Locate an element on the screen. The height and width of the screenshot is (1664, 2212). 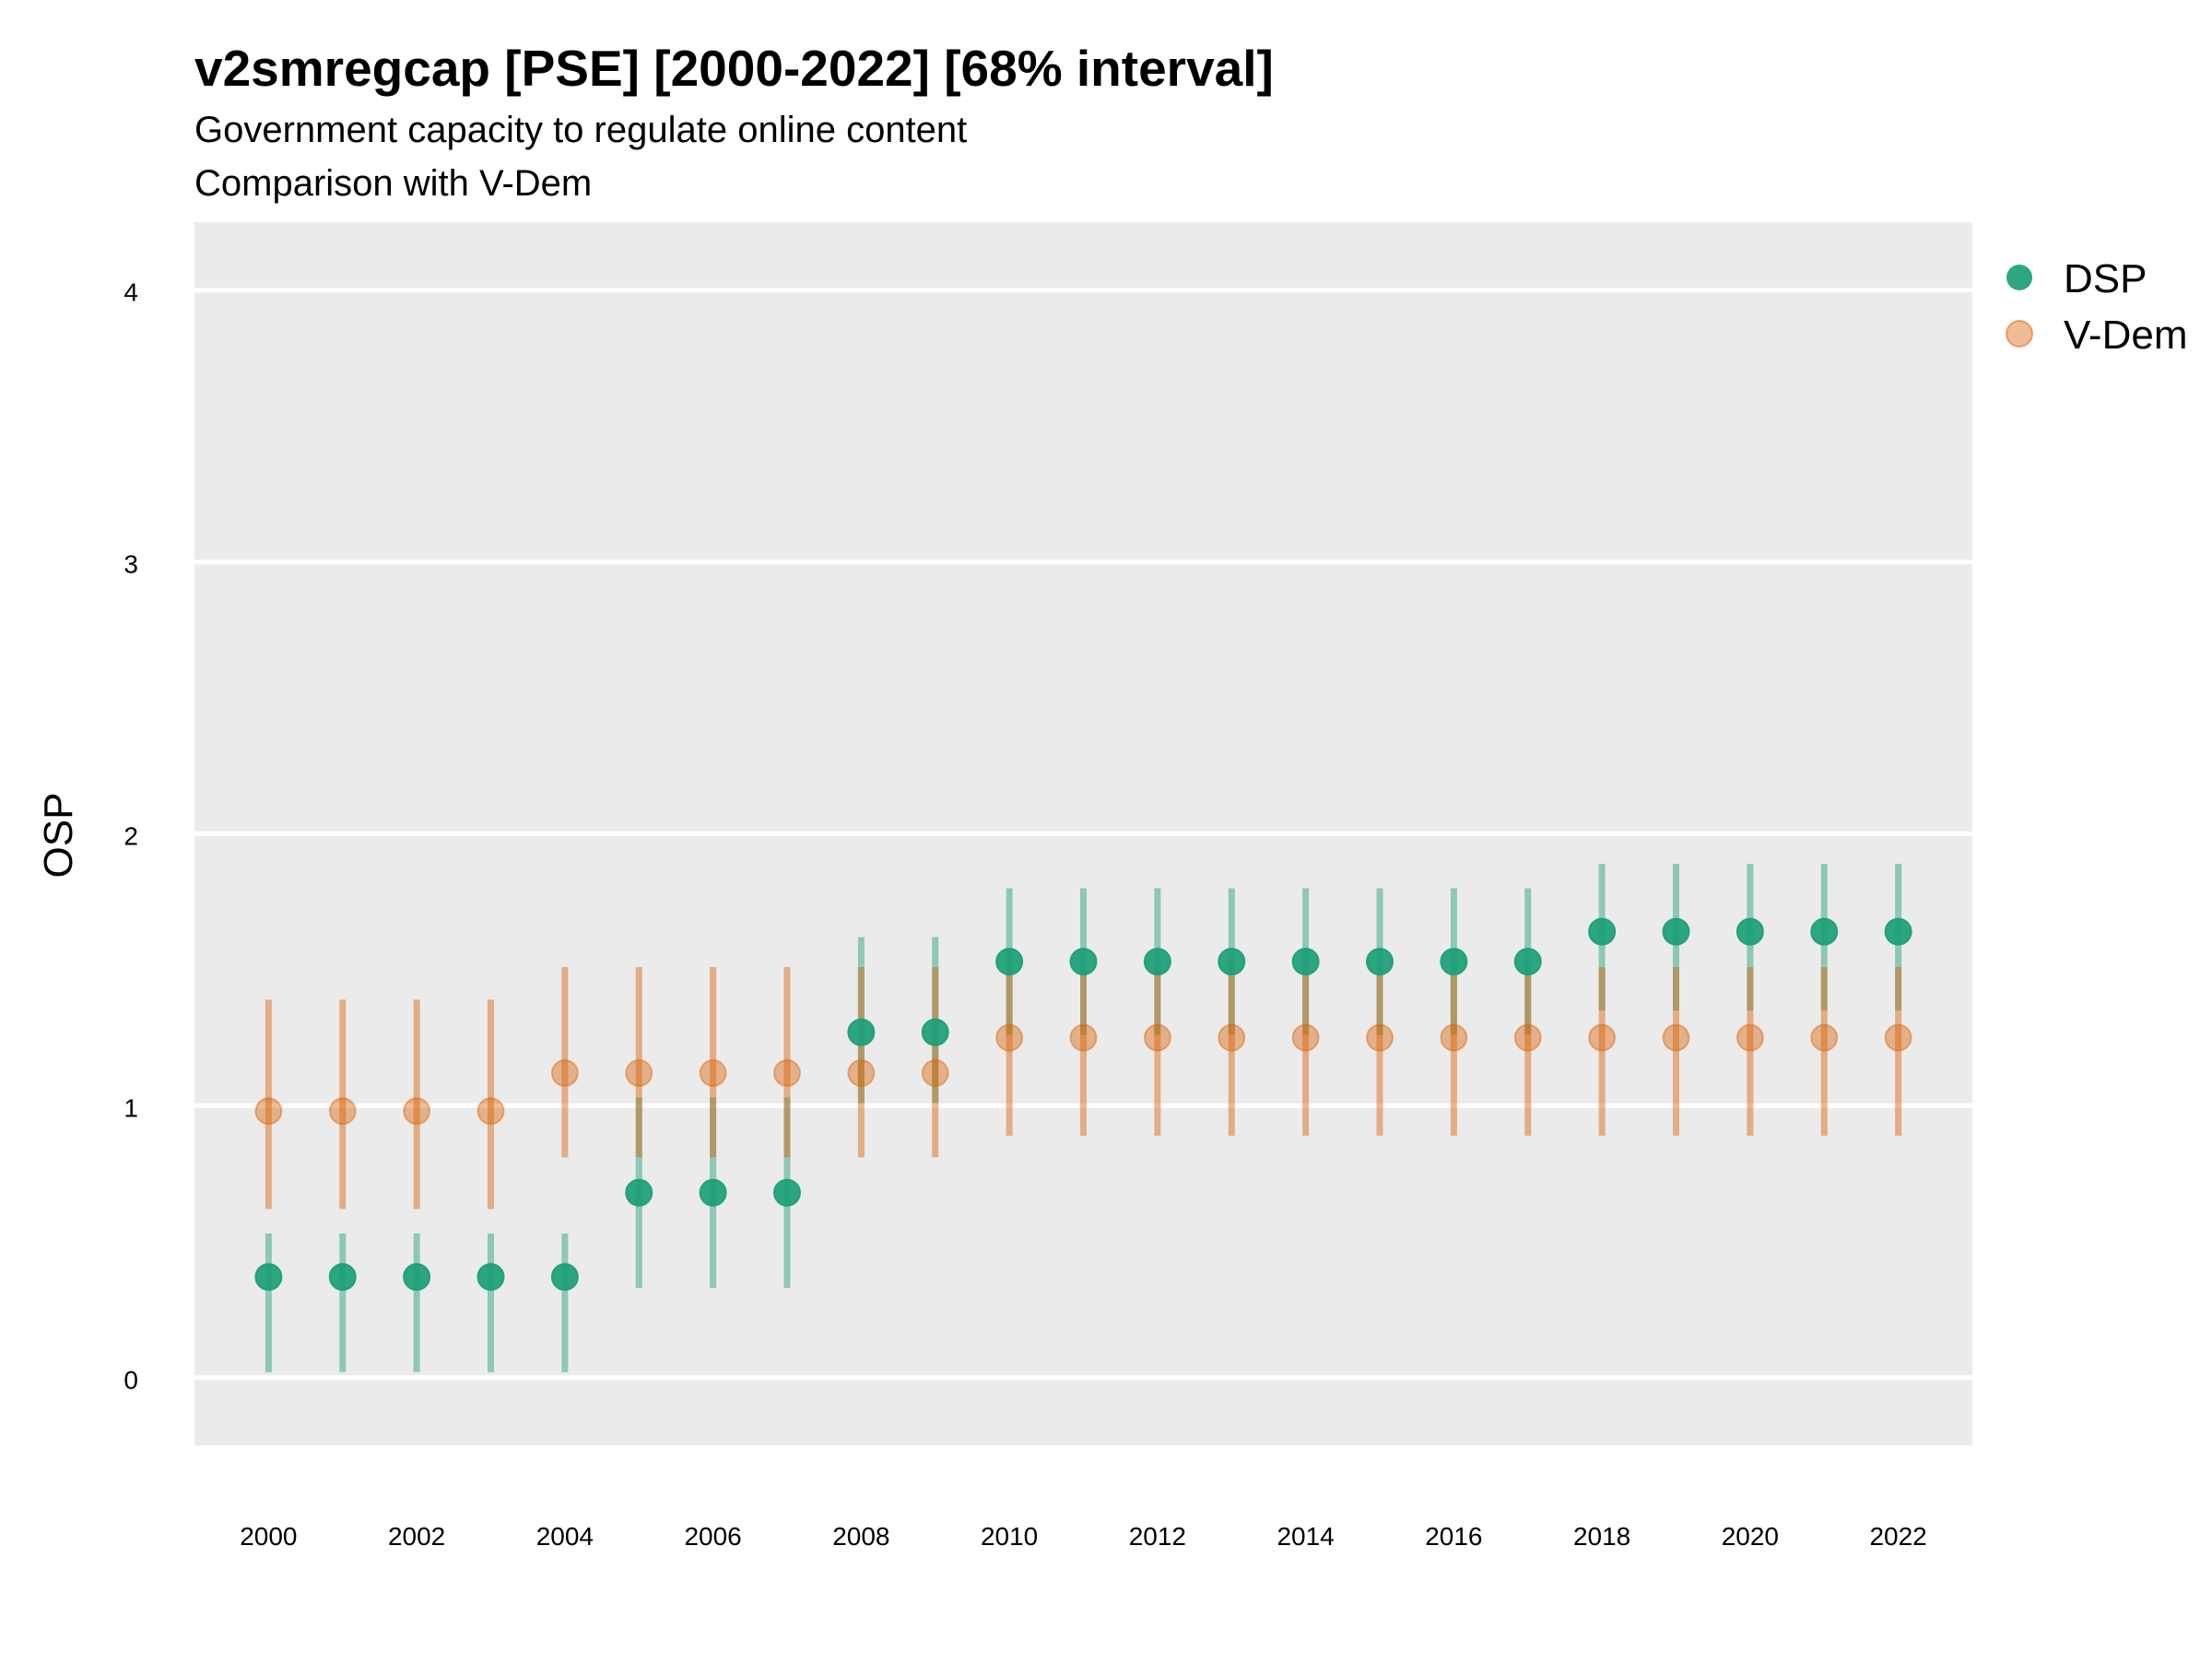
x-tick-label: 2006 is located at coordinates (712, 1536).